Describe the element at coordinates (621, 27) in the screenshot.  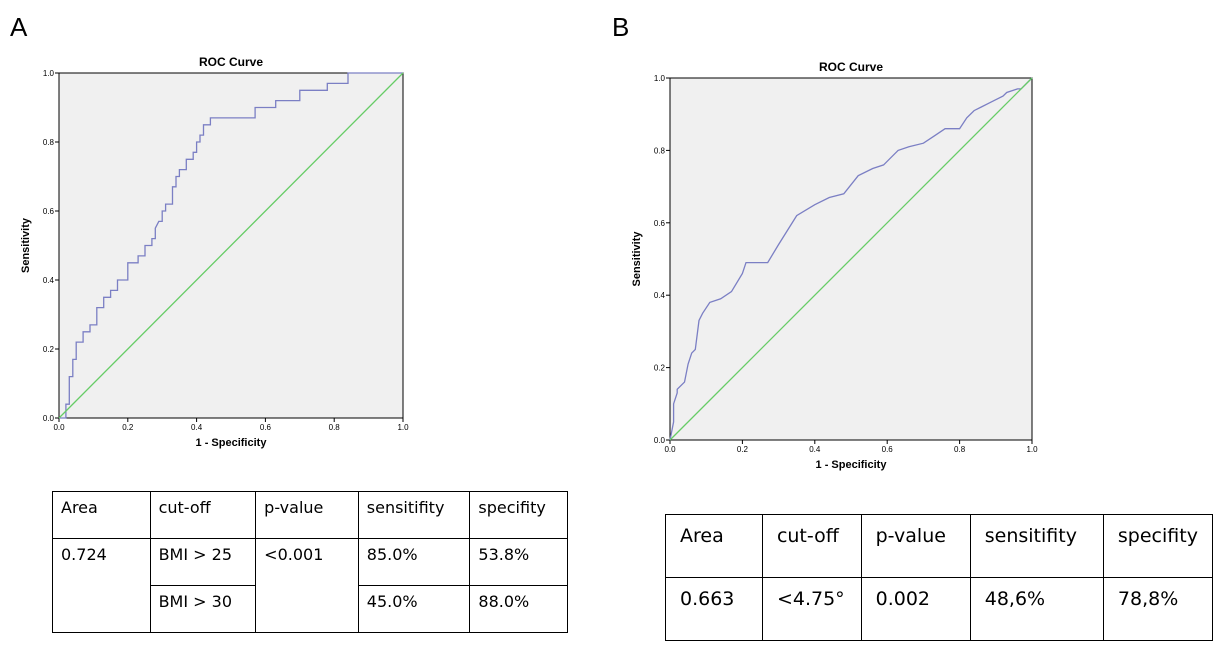
I see `panel-label-b: B` at that location.